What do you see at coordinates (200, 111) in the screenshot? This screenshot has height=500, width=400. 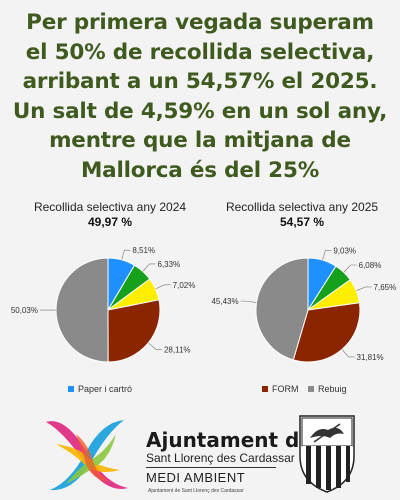 I see `headline-line: Un salt de 4,59% en un sol any,` at bounding box center [200, 111].